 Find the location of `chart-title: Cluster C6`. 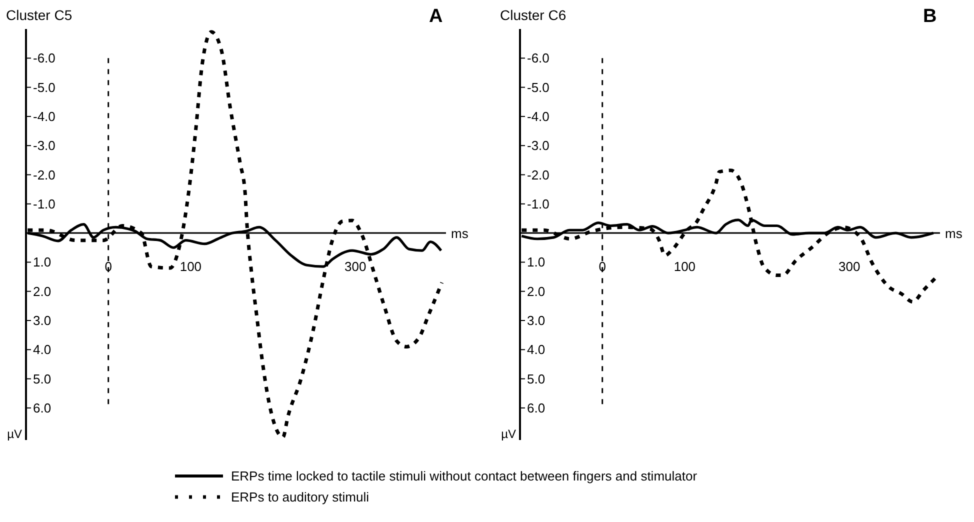

chart-title: Cluster C6 is located at coordinates (533, 15).